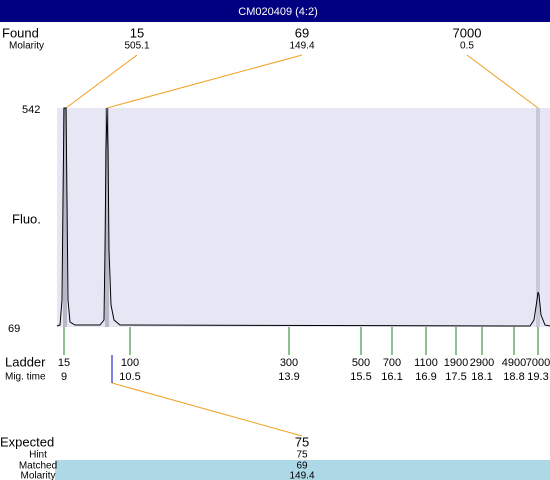  Describe the element at coordinates (64, 377) in the screenshot. I see `ladder-time: 9` at that location.